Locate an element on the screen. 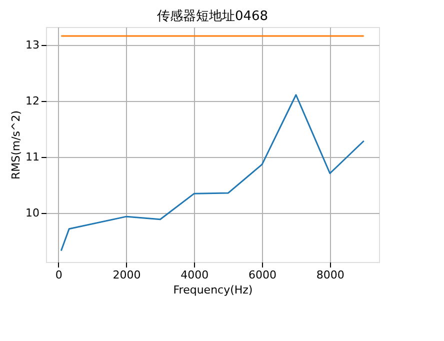 This screenshot has height=341, width=444. x-tick-label: 8000 is located at coordinates (330, 275).